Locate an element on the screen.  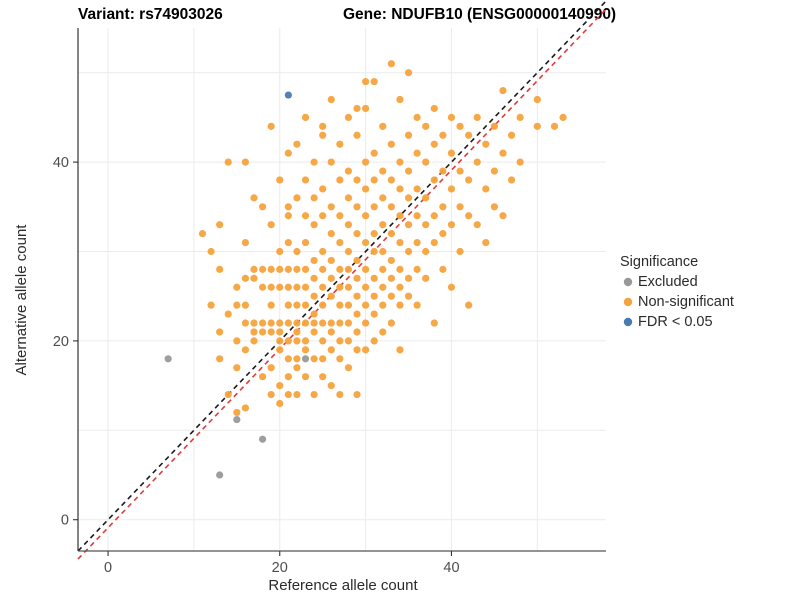
y-tick-label: 20 is located at coordinates (61, 342).